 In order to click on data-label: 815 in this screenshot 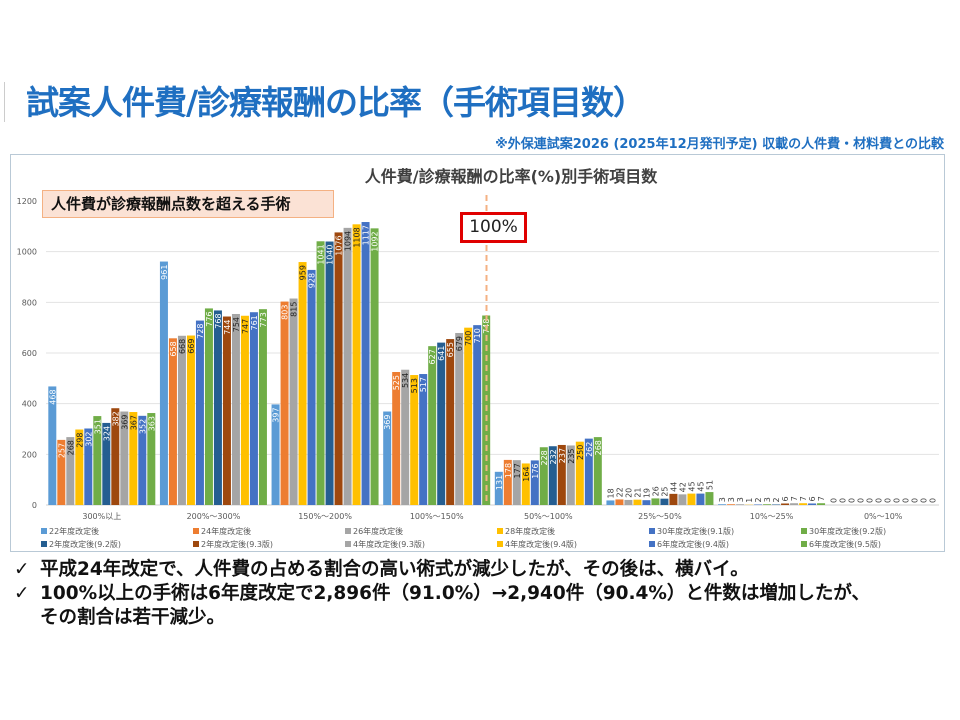, I will do `click(294, 309)`.